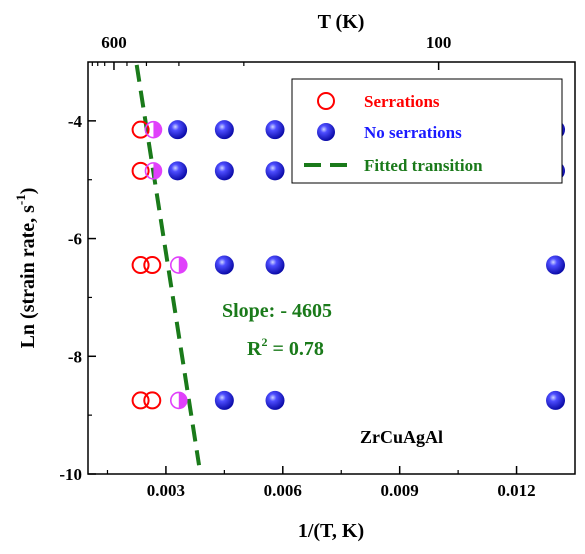 The width and height of the screenshot is (585, 554). What do you see at coordinates (114, 42) in the screenshot?
I see `top-tick-label: 600` at bounding box center [114, 42].